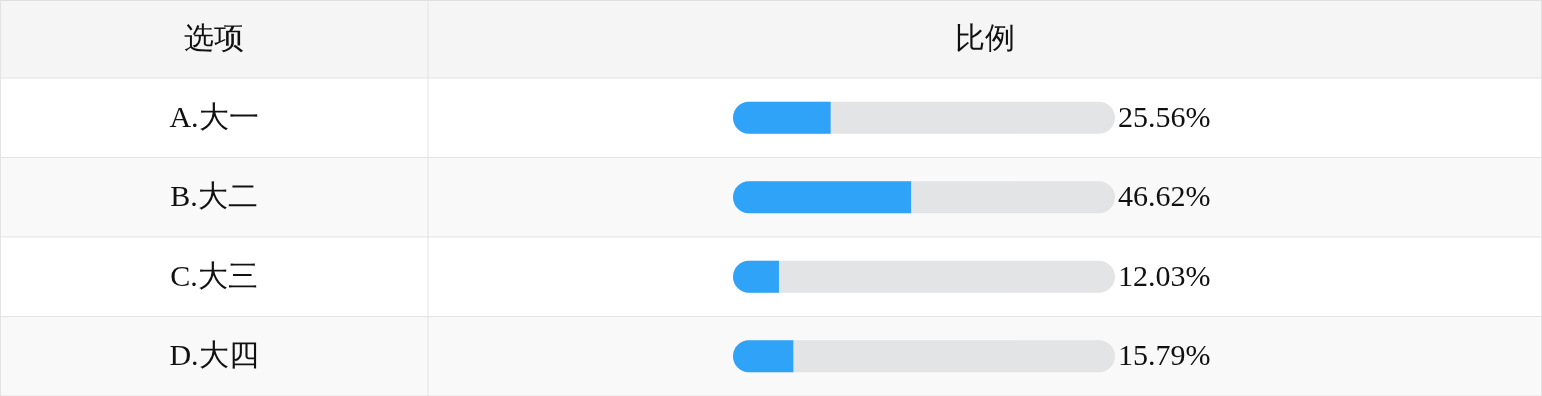 The image size is (1542, 396). What do you see at coordinates (1164, 116) in the screenshot?
I see `data-label: 25.56%` at bounding box center [1164, 116].